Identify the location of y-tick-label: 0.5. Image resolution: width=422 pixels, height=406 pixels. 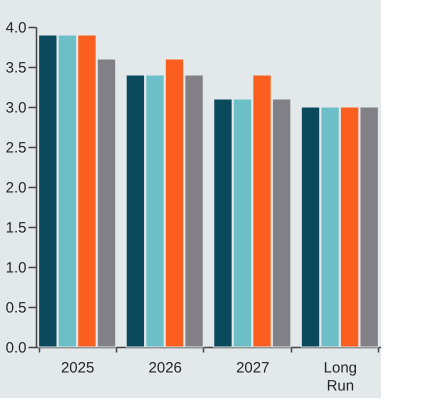
(16, 308).